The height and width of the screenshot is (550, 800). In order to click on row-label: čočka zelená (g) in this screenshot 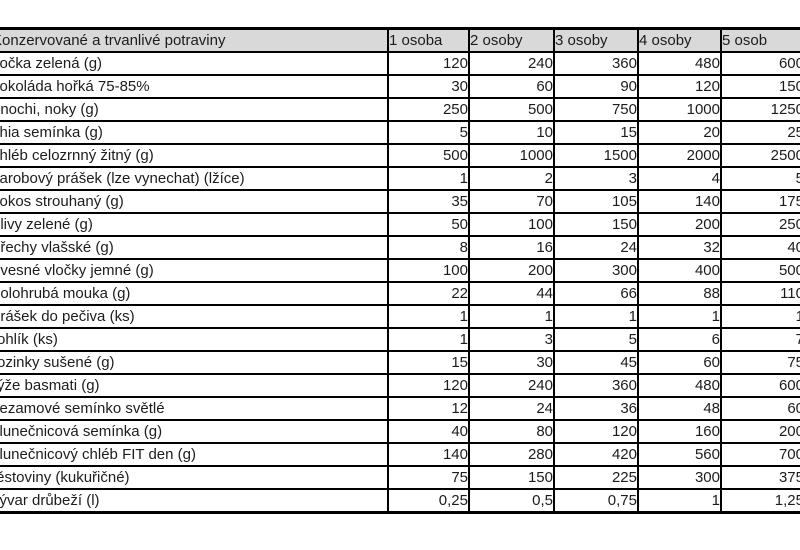, I will do `click(194, 63)`.